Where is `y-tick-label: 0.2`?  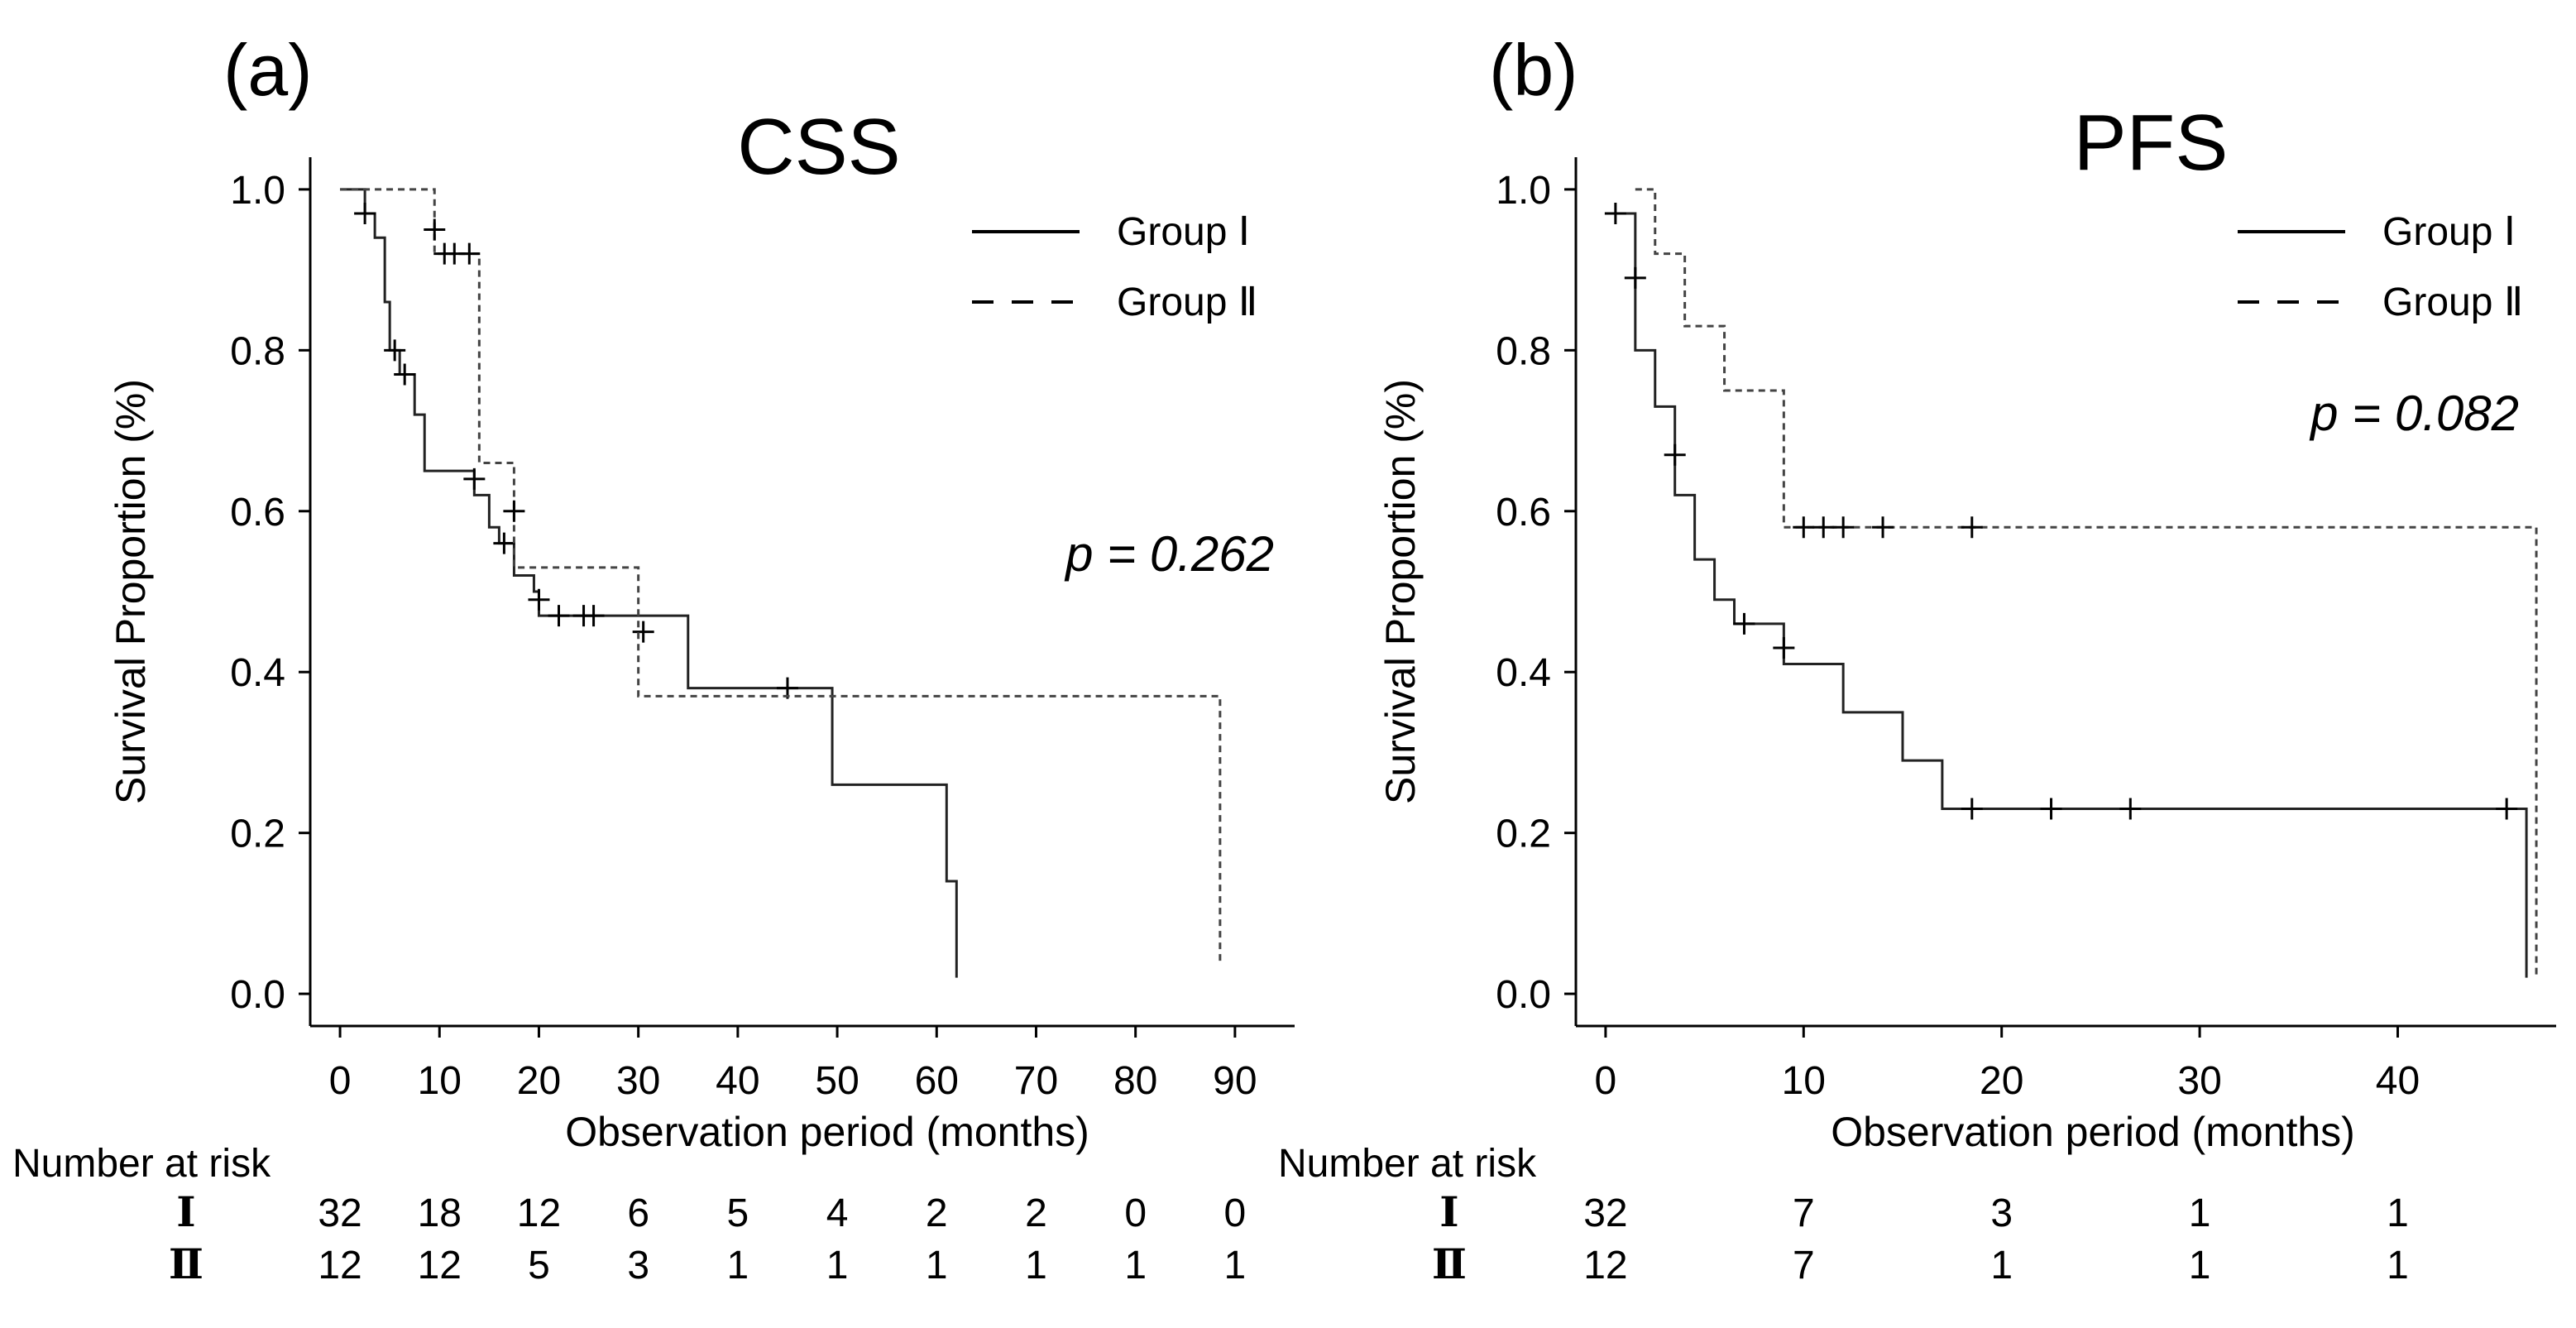 y-tick-label: 0.2 is located at coordinates (1523, 834).